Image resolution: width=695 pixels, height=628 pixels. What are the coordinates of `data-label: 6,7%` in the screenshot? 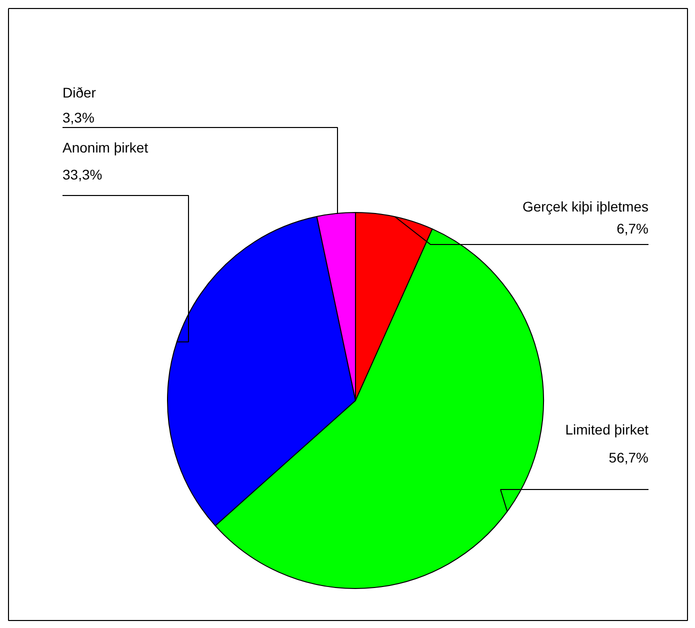 It's located at (632, 228).